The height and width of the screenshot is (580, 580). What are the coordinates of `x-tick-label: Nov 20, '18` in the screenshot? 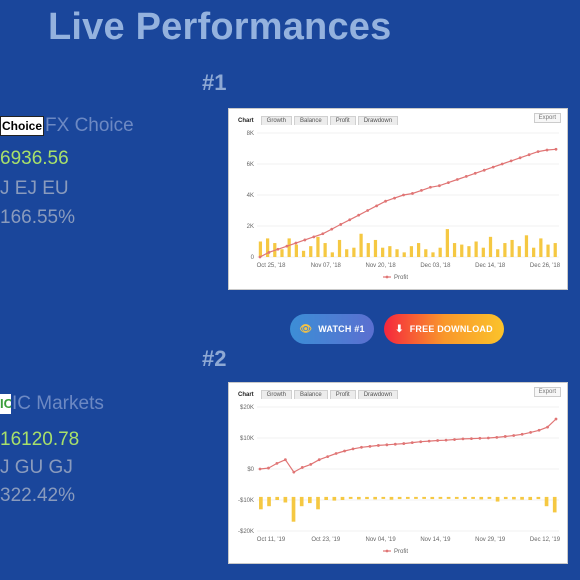 It's located at (381, 266).